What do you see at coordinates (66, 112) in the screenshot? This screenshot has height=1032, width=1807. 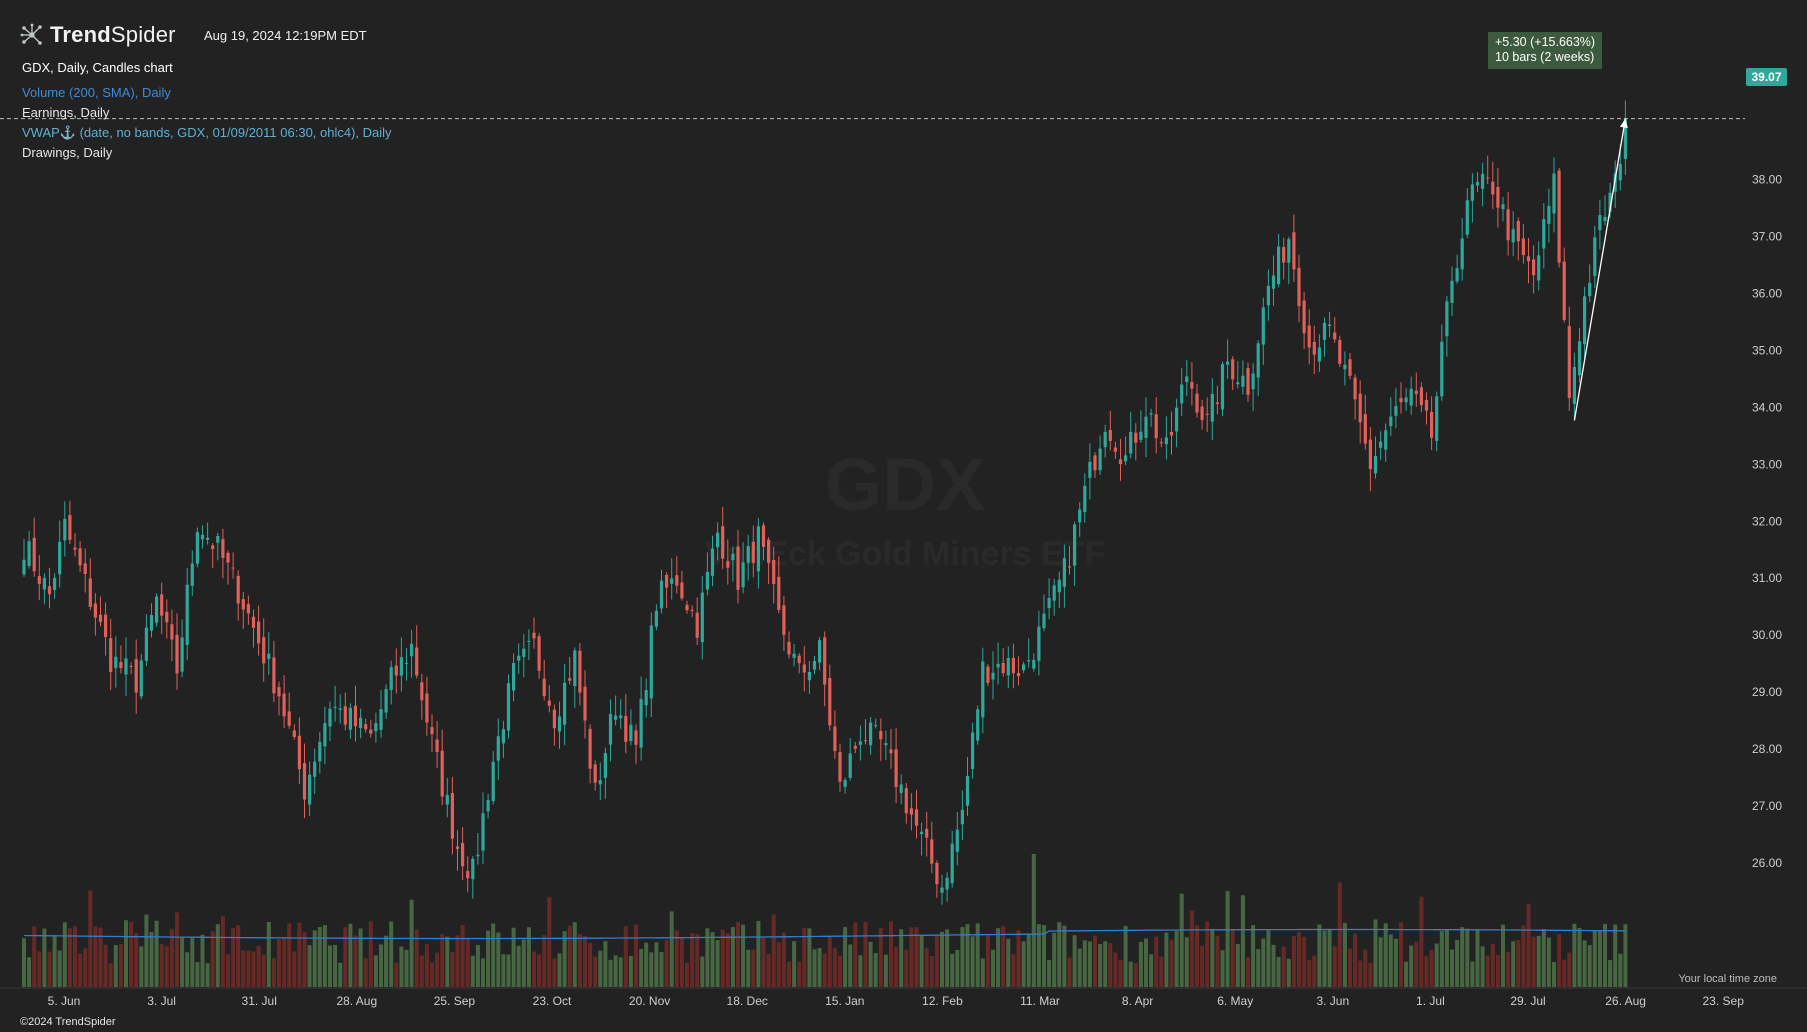 I see `legend-earnings: Earnings, Daily` at bounding box center [66, 112].